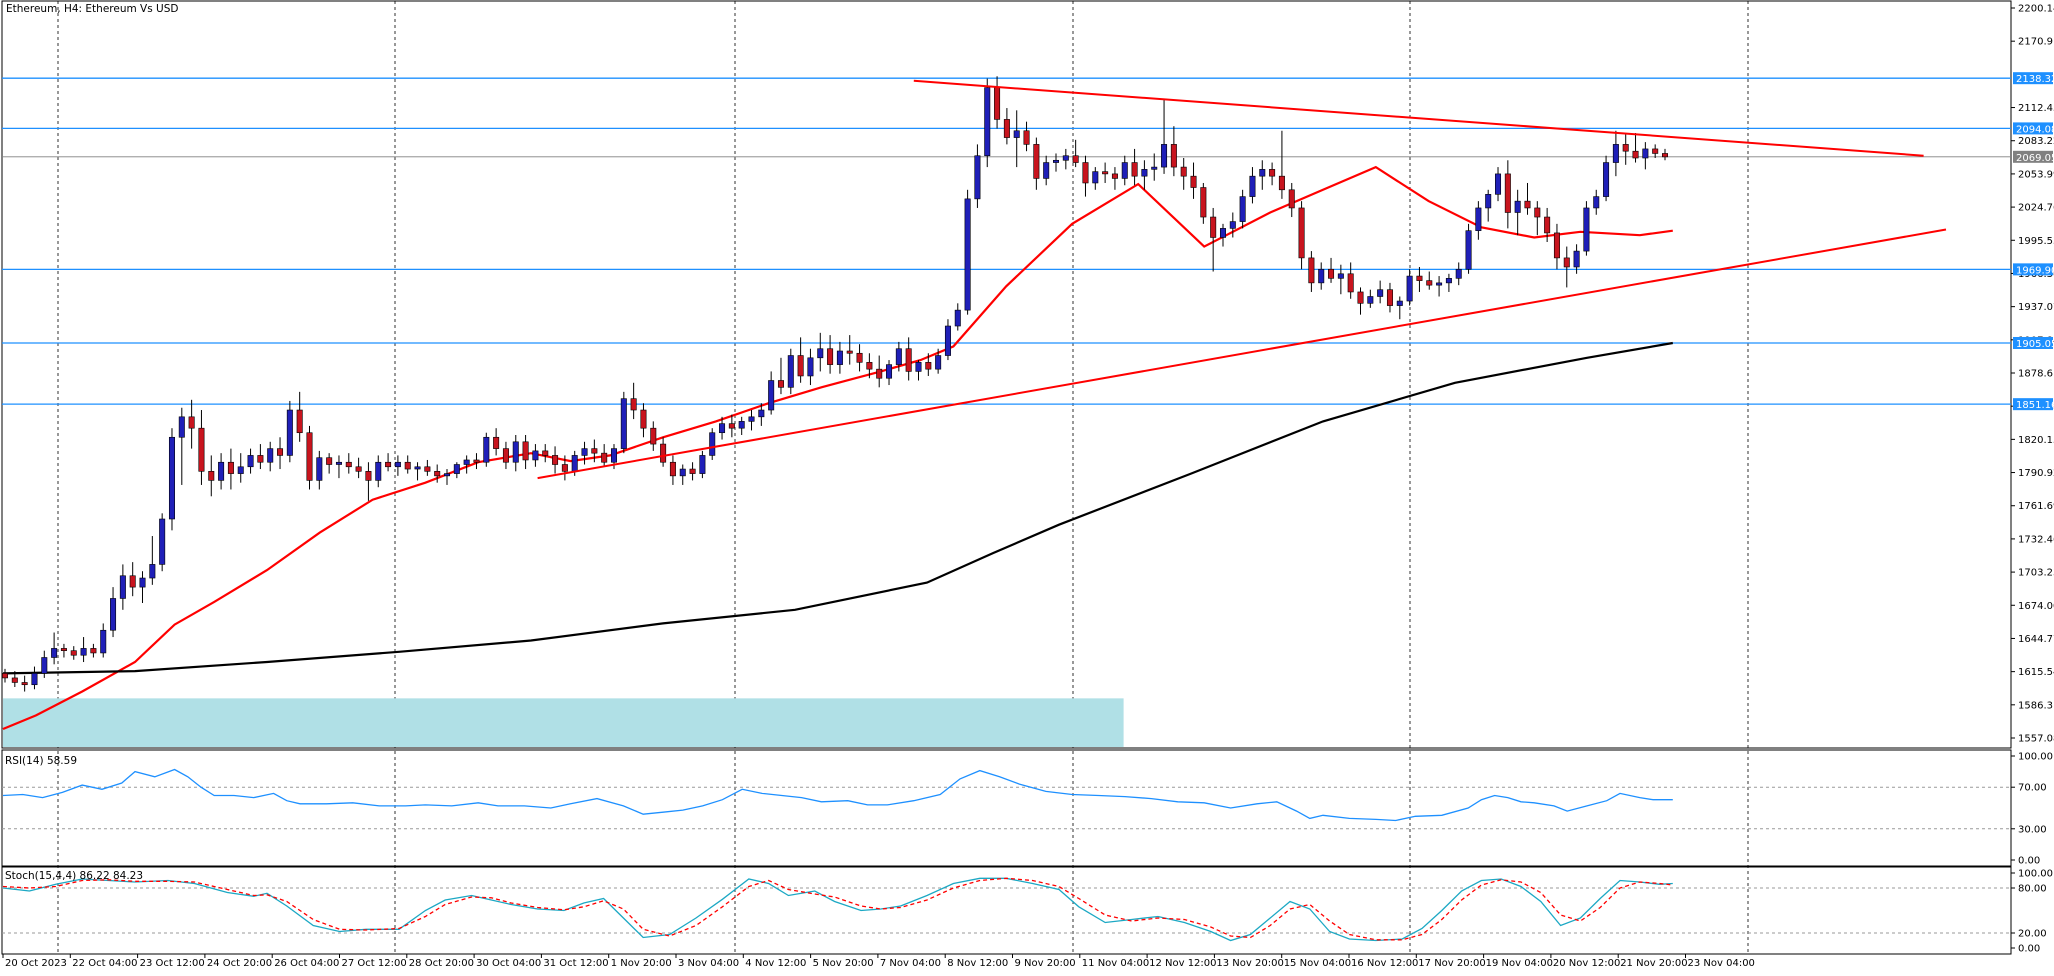  What do you see at coordinates (563, 722) in the screenshot?
I see `support-zone` at bounding box center [563, 722].